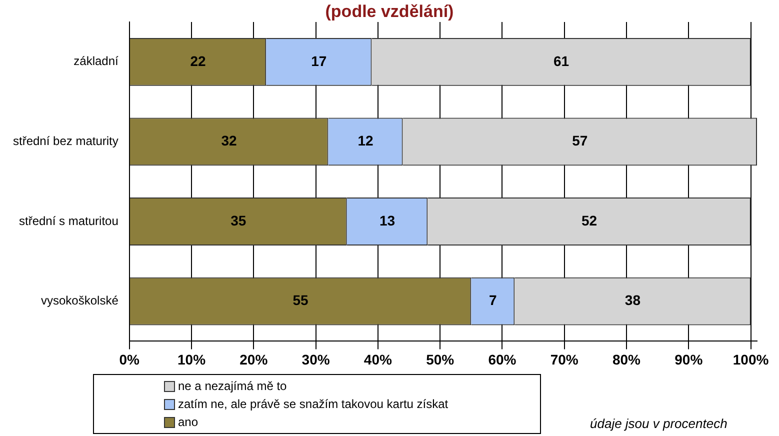 Image resolution: width=779 pixels, height=436 pixels. I want to click on data-label: 61, so click(561, 60).